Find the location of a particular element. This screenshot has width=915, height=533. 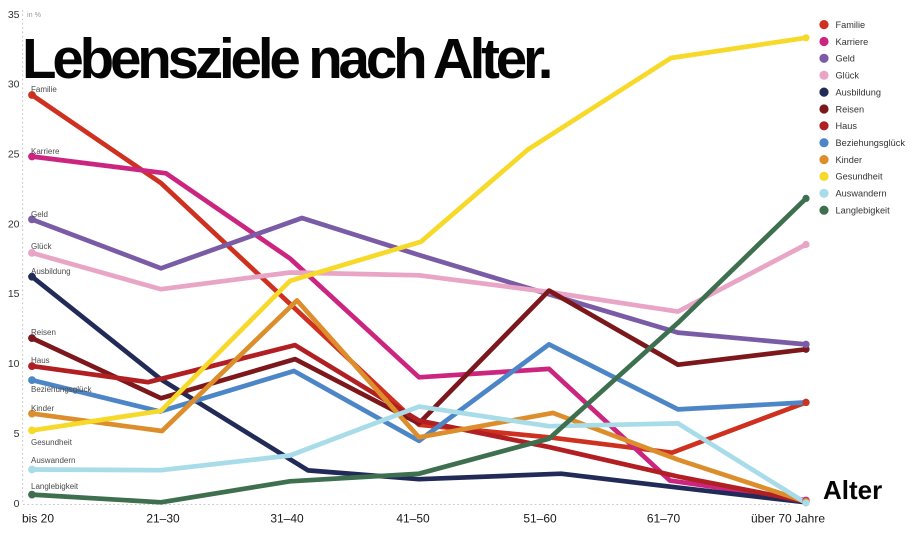

svg-text: bis 20 is located at coordinates (38, 519).